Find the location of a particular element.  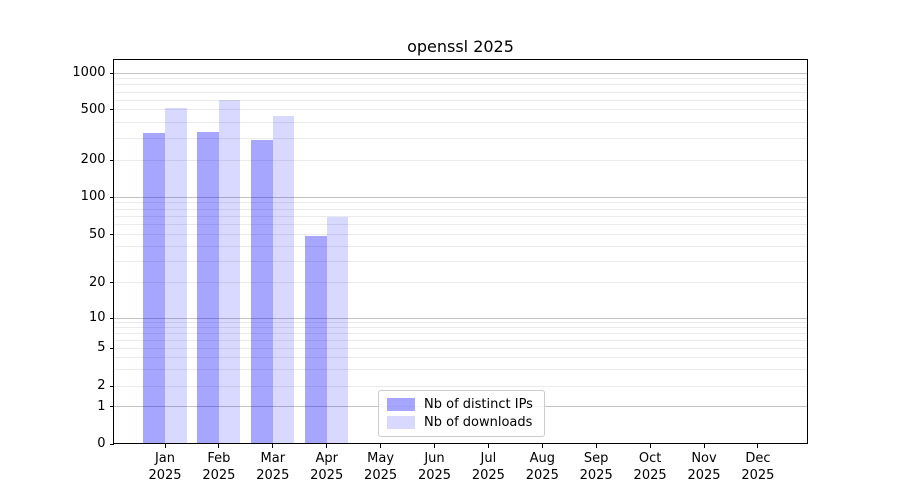

y-tick-label: 2 is located at coordinates (101, 386).